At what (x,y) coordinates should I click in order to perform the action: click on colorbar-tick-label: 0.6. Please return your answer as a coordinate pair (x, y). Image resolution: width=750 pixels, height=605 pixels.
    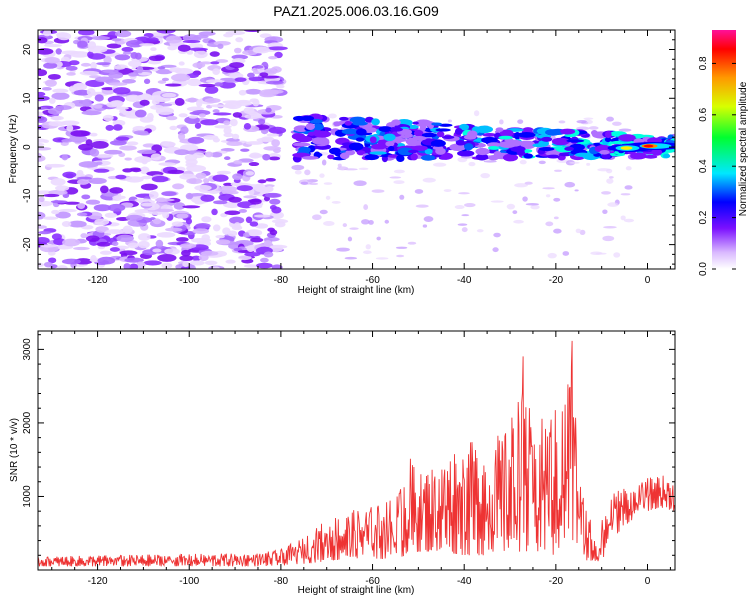
    Looking at the image, I should click on (703, 114).